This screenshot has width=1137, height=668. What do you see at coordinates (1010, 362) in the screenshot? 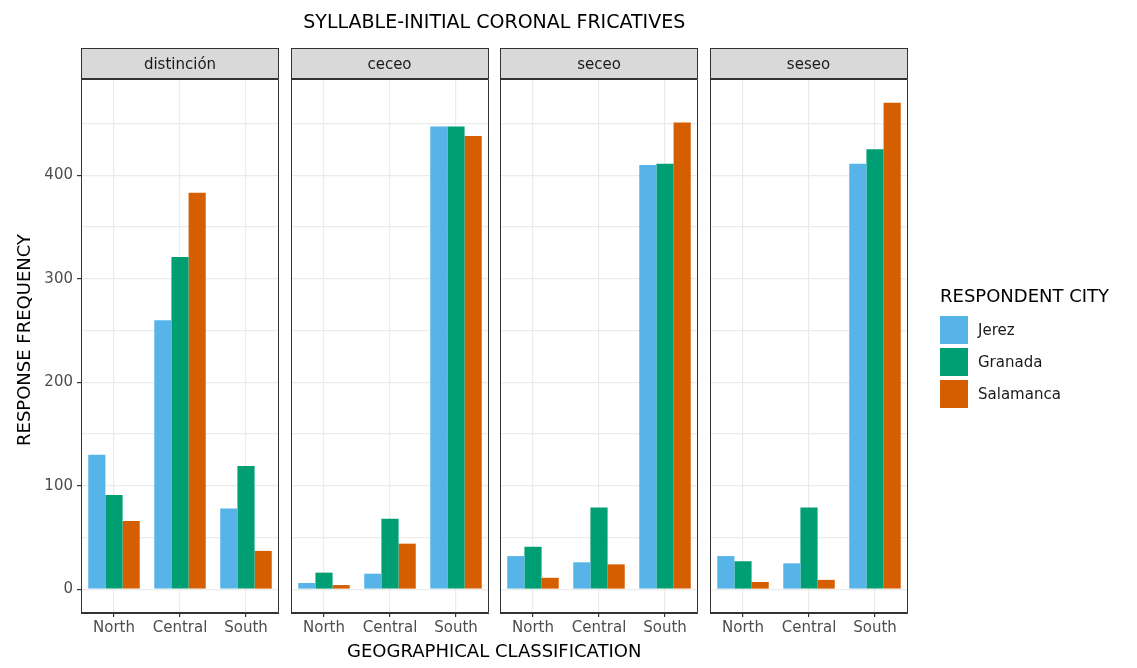
I see `legend-label: Granada` at bounding box center [1010, 362].